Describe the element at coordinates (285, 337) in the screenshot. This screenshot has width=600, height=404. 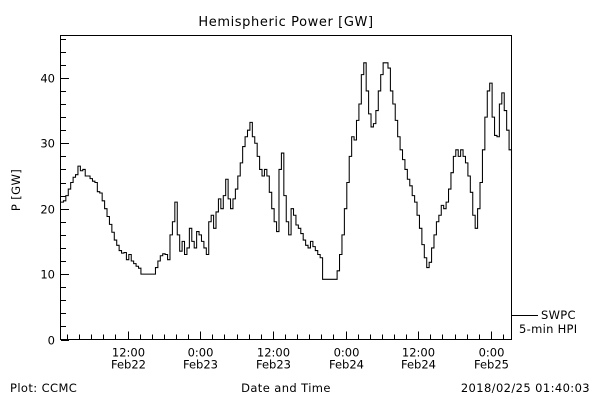
I see `x-axis-minor-ticks` at that location.